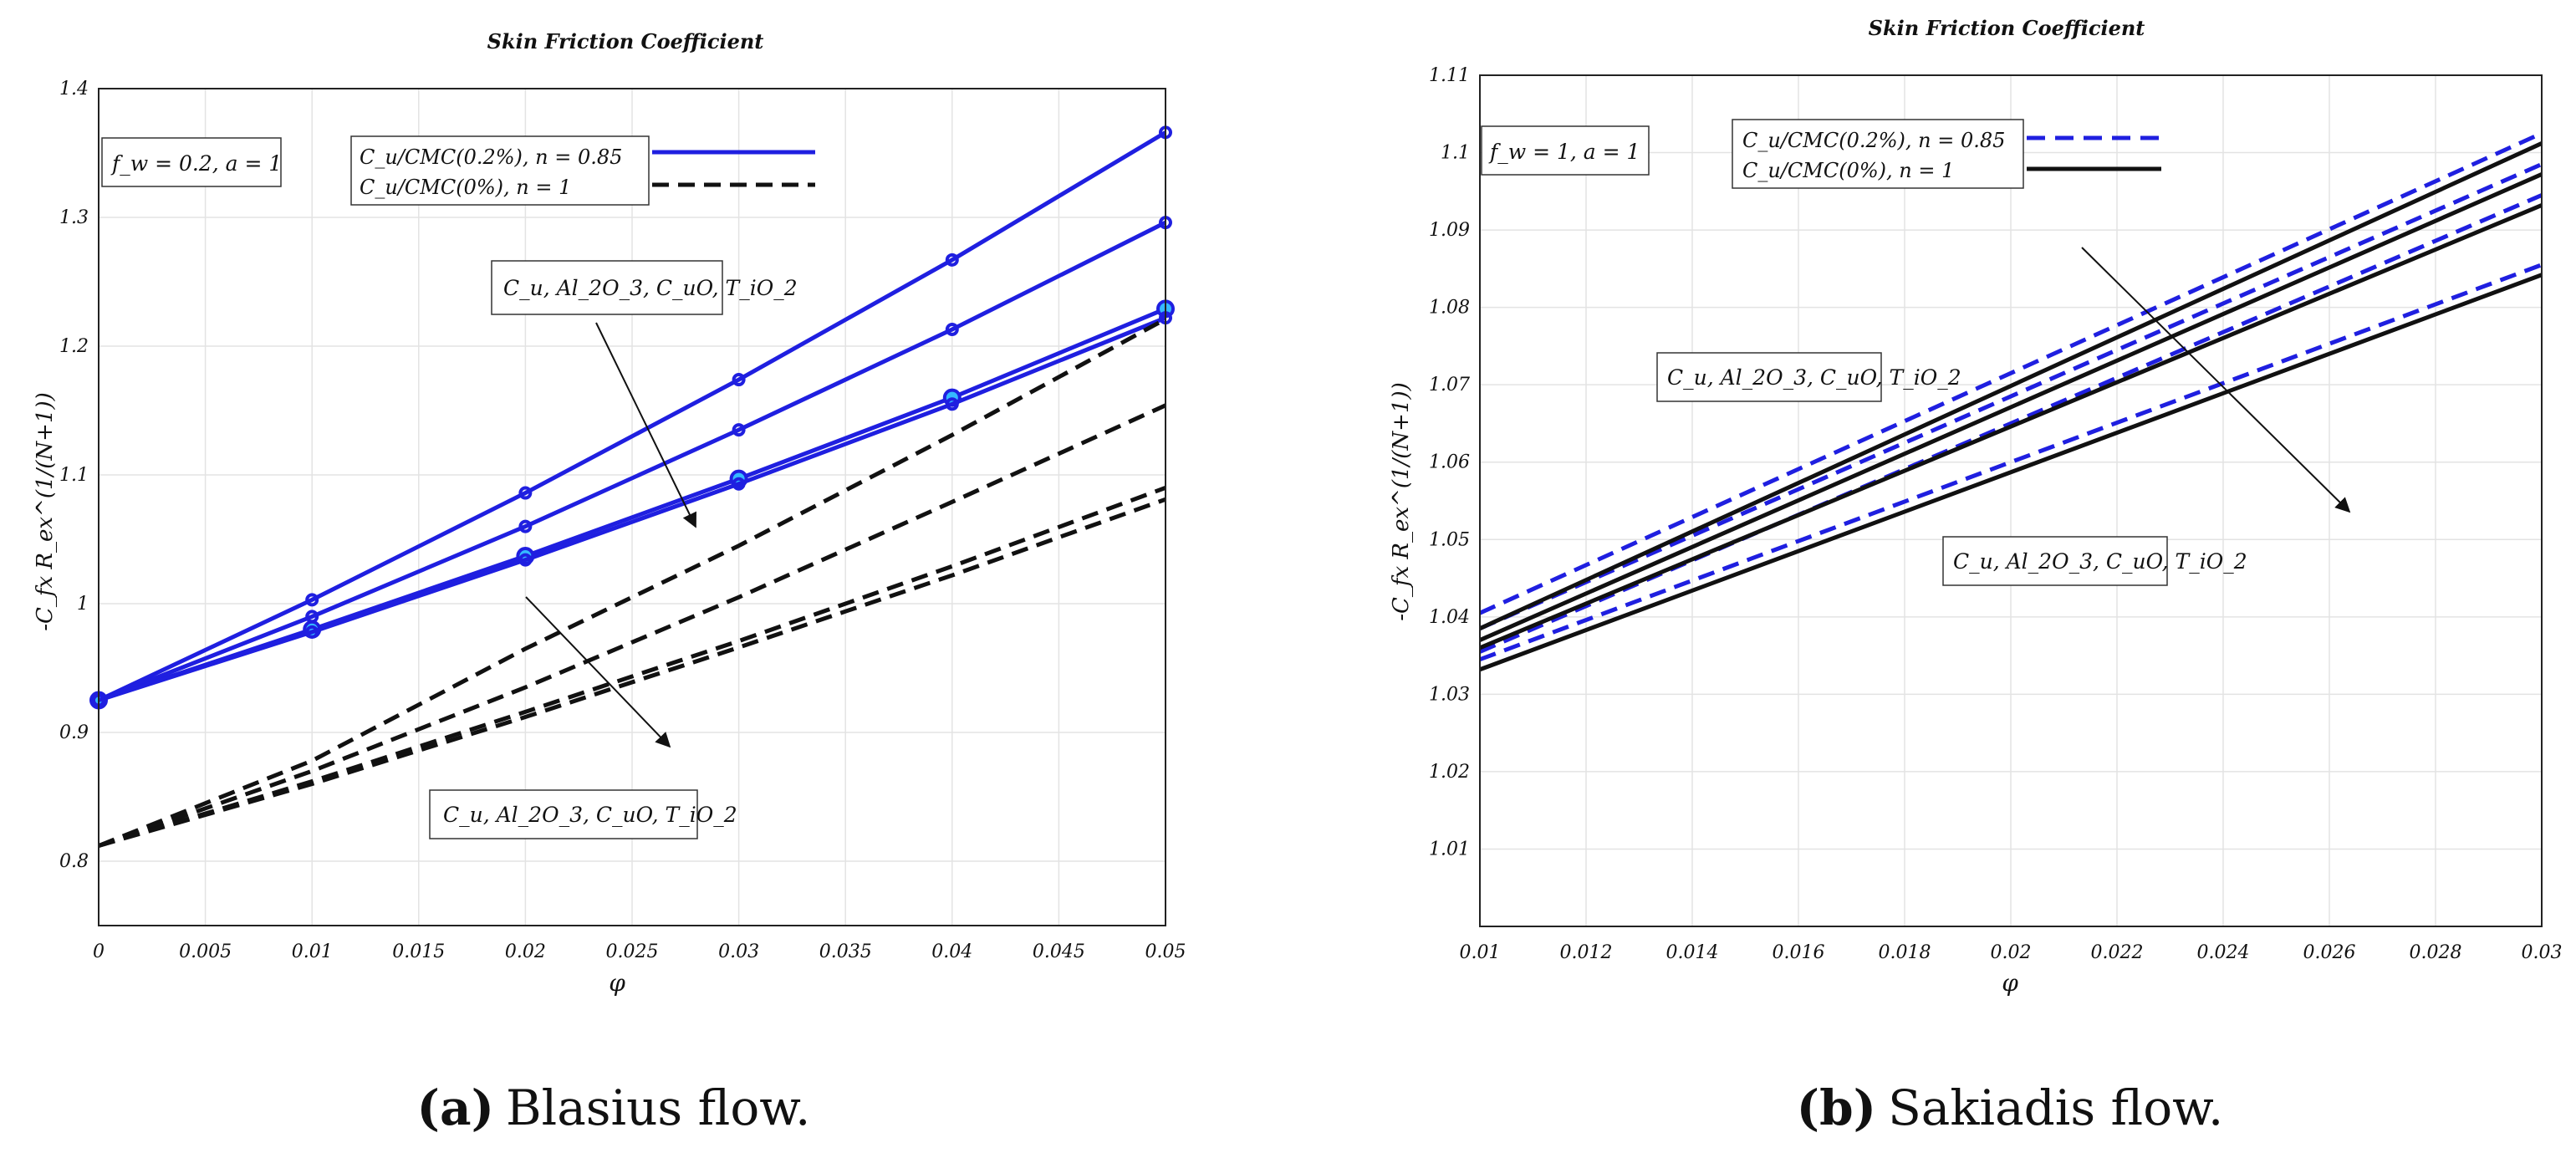 The width and height of the screenshot is (2576, 1153). Describe the element at coordinates (650, 288) in the screenshot. I see `panel-a-annotation-text-1: C_u, Al_2O_3, C_uO, T_iO_2` at that location.